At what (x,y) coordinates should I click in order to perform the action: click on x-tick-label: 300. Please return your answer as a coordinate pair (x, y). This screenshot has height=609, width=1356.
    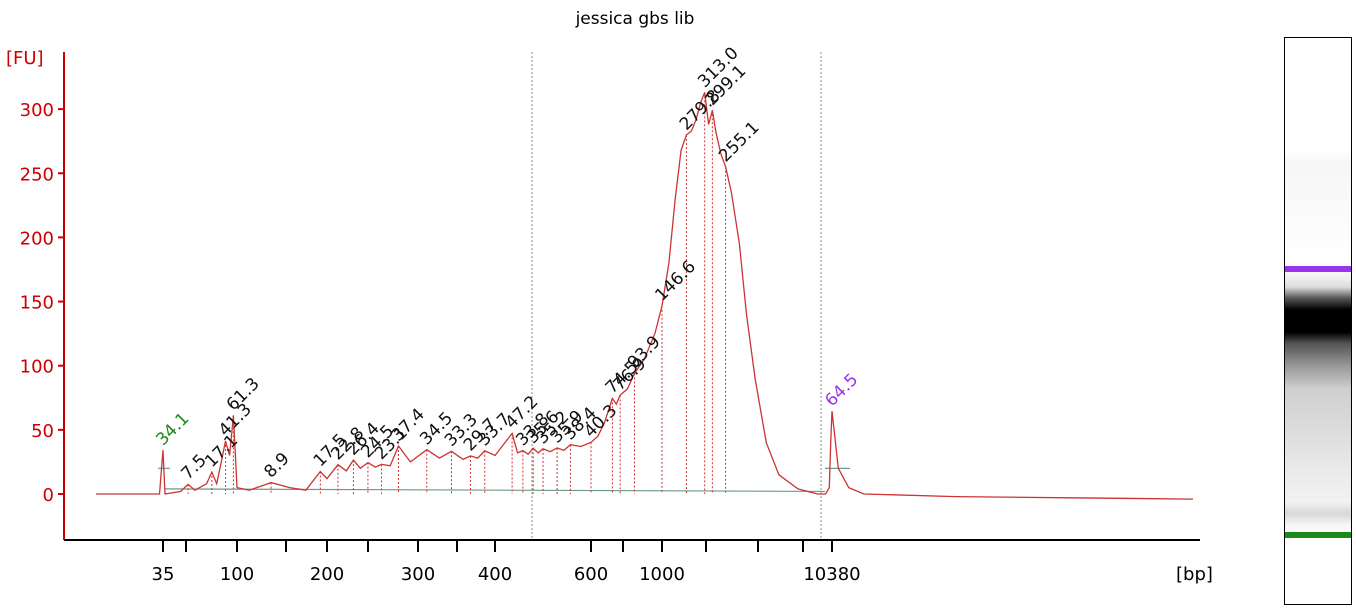
    Looking at the image, I should click on (418, 574).